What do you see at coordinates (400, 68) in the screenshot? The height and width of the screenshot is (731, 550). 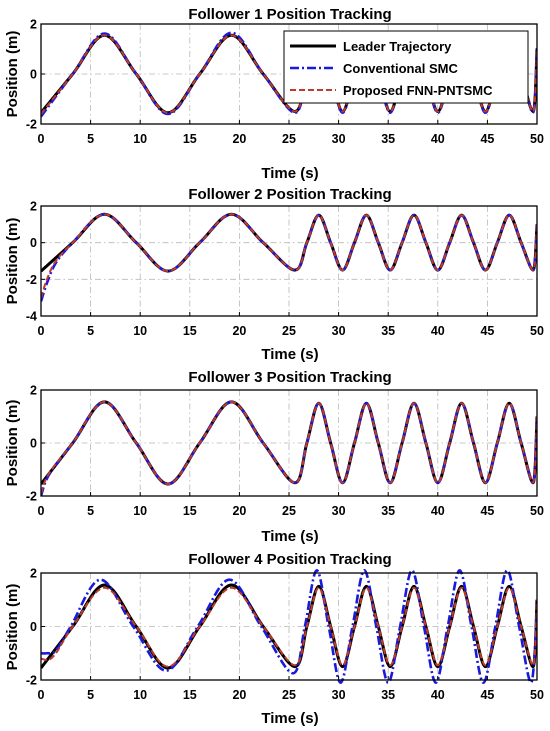 I see `legend-label-conventional-smc: Conventional SMC` at bounding box center [400, 68].